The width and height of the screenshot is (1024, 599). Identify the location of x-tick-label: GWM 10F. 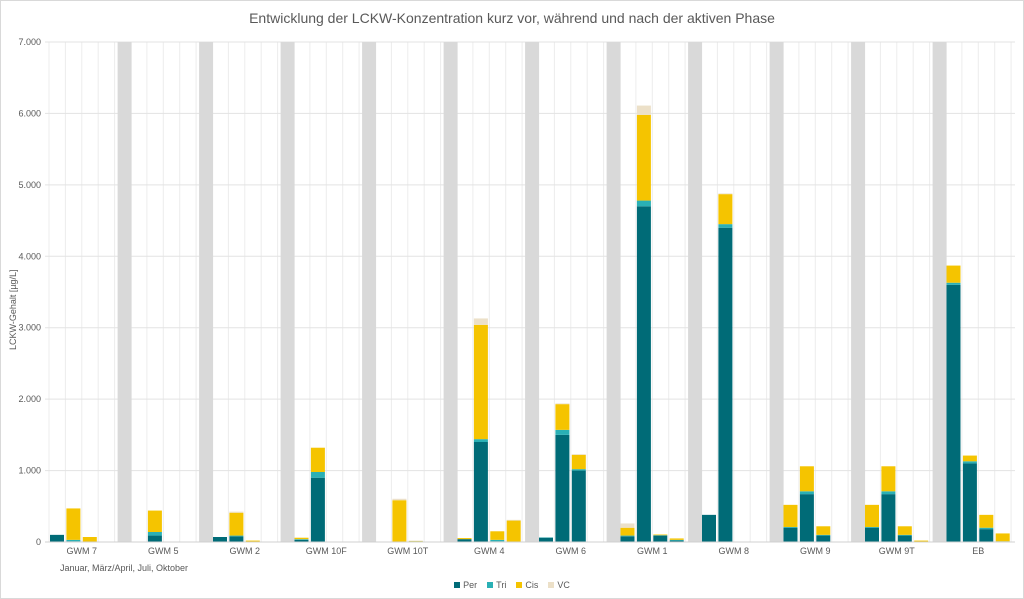
(327, 551).